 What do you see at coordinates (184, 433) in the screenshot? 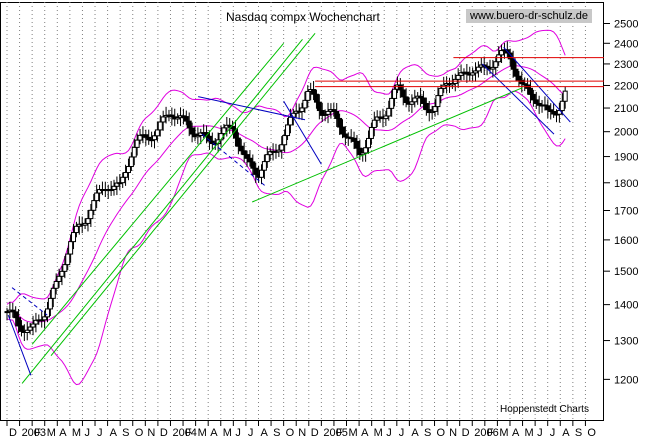
I see `x-tick-label: 2004` at bounding box center [184, 433].